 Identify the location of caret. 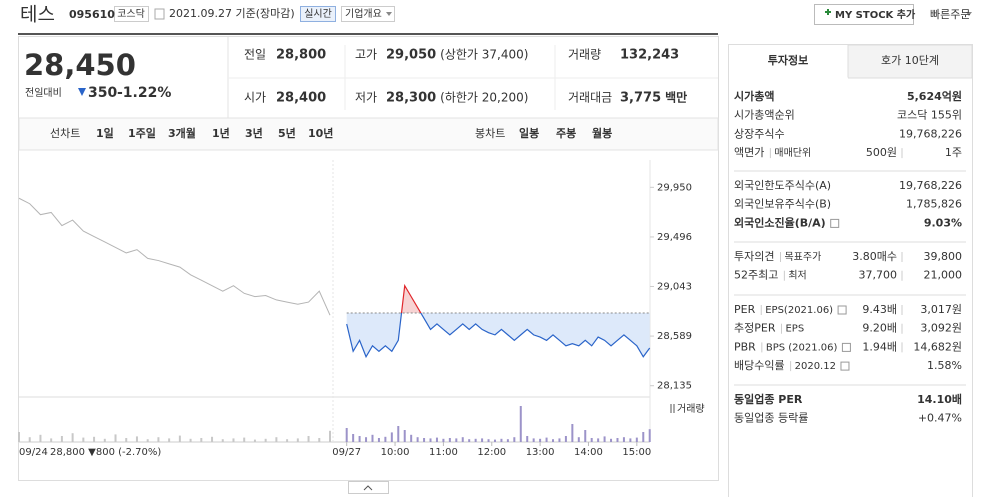
(389, 14).